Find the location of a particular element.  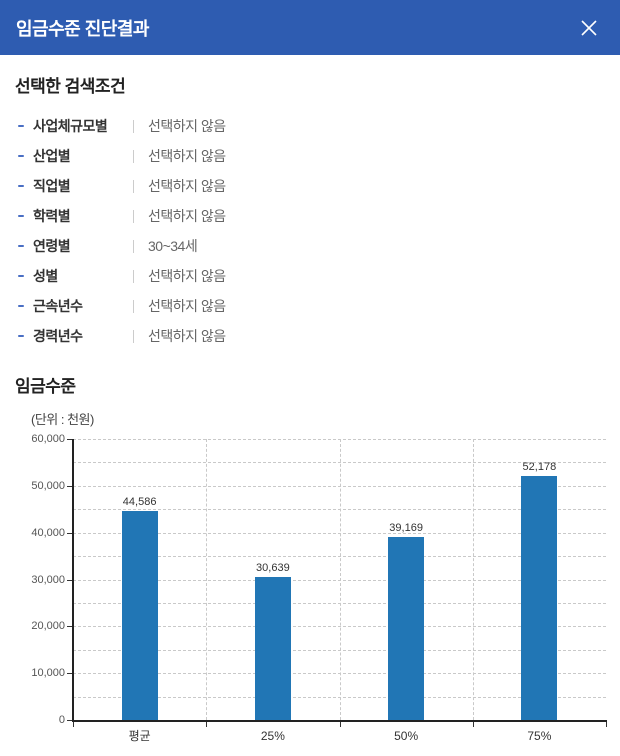

bar-value-label: 39,169 is located at coordinates (406, 527).